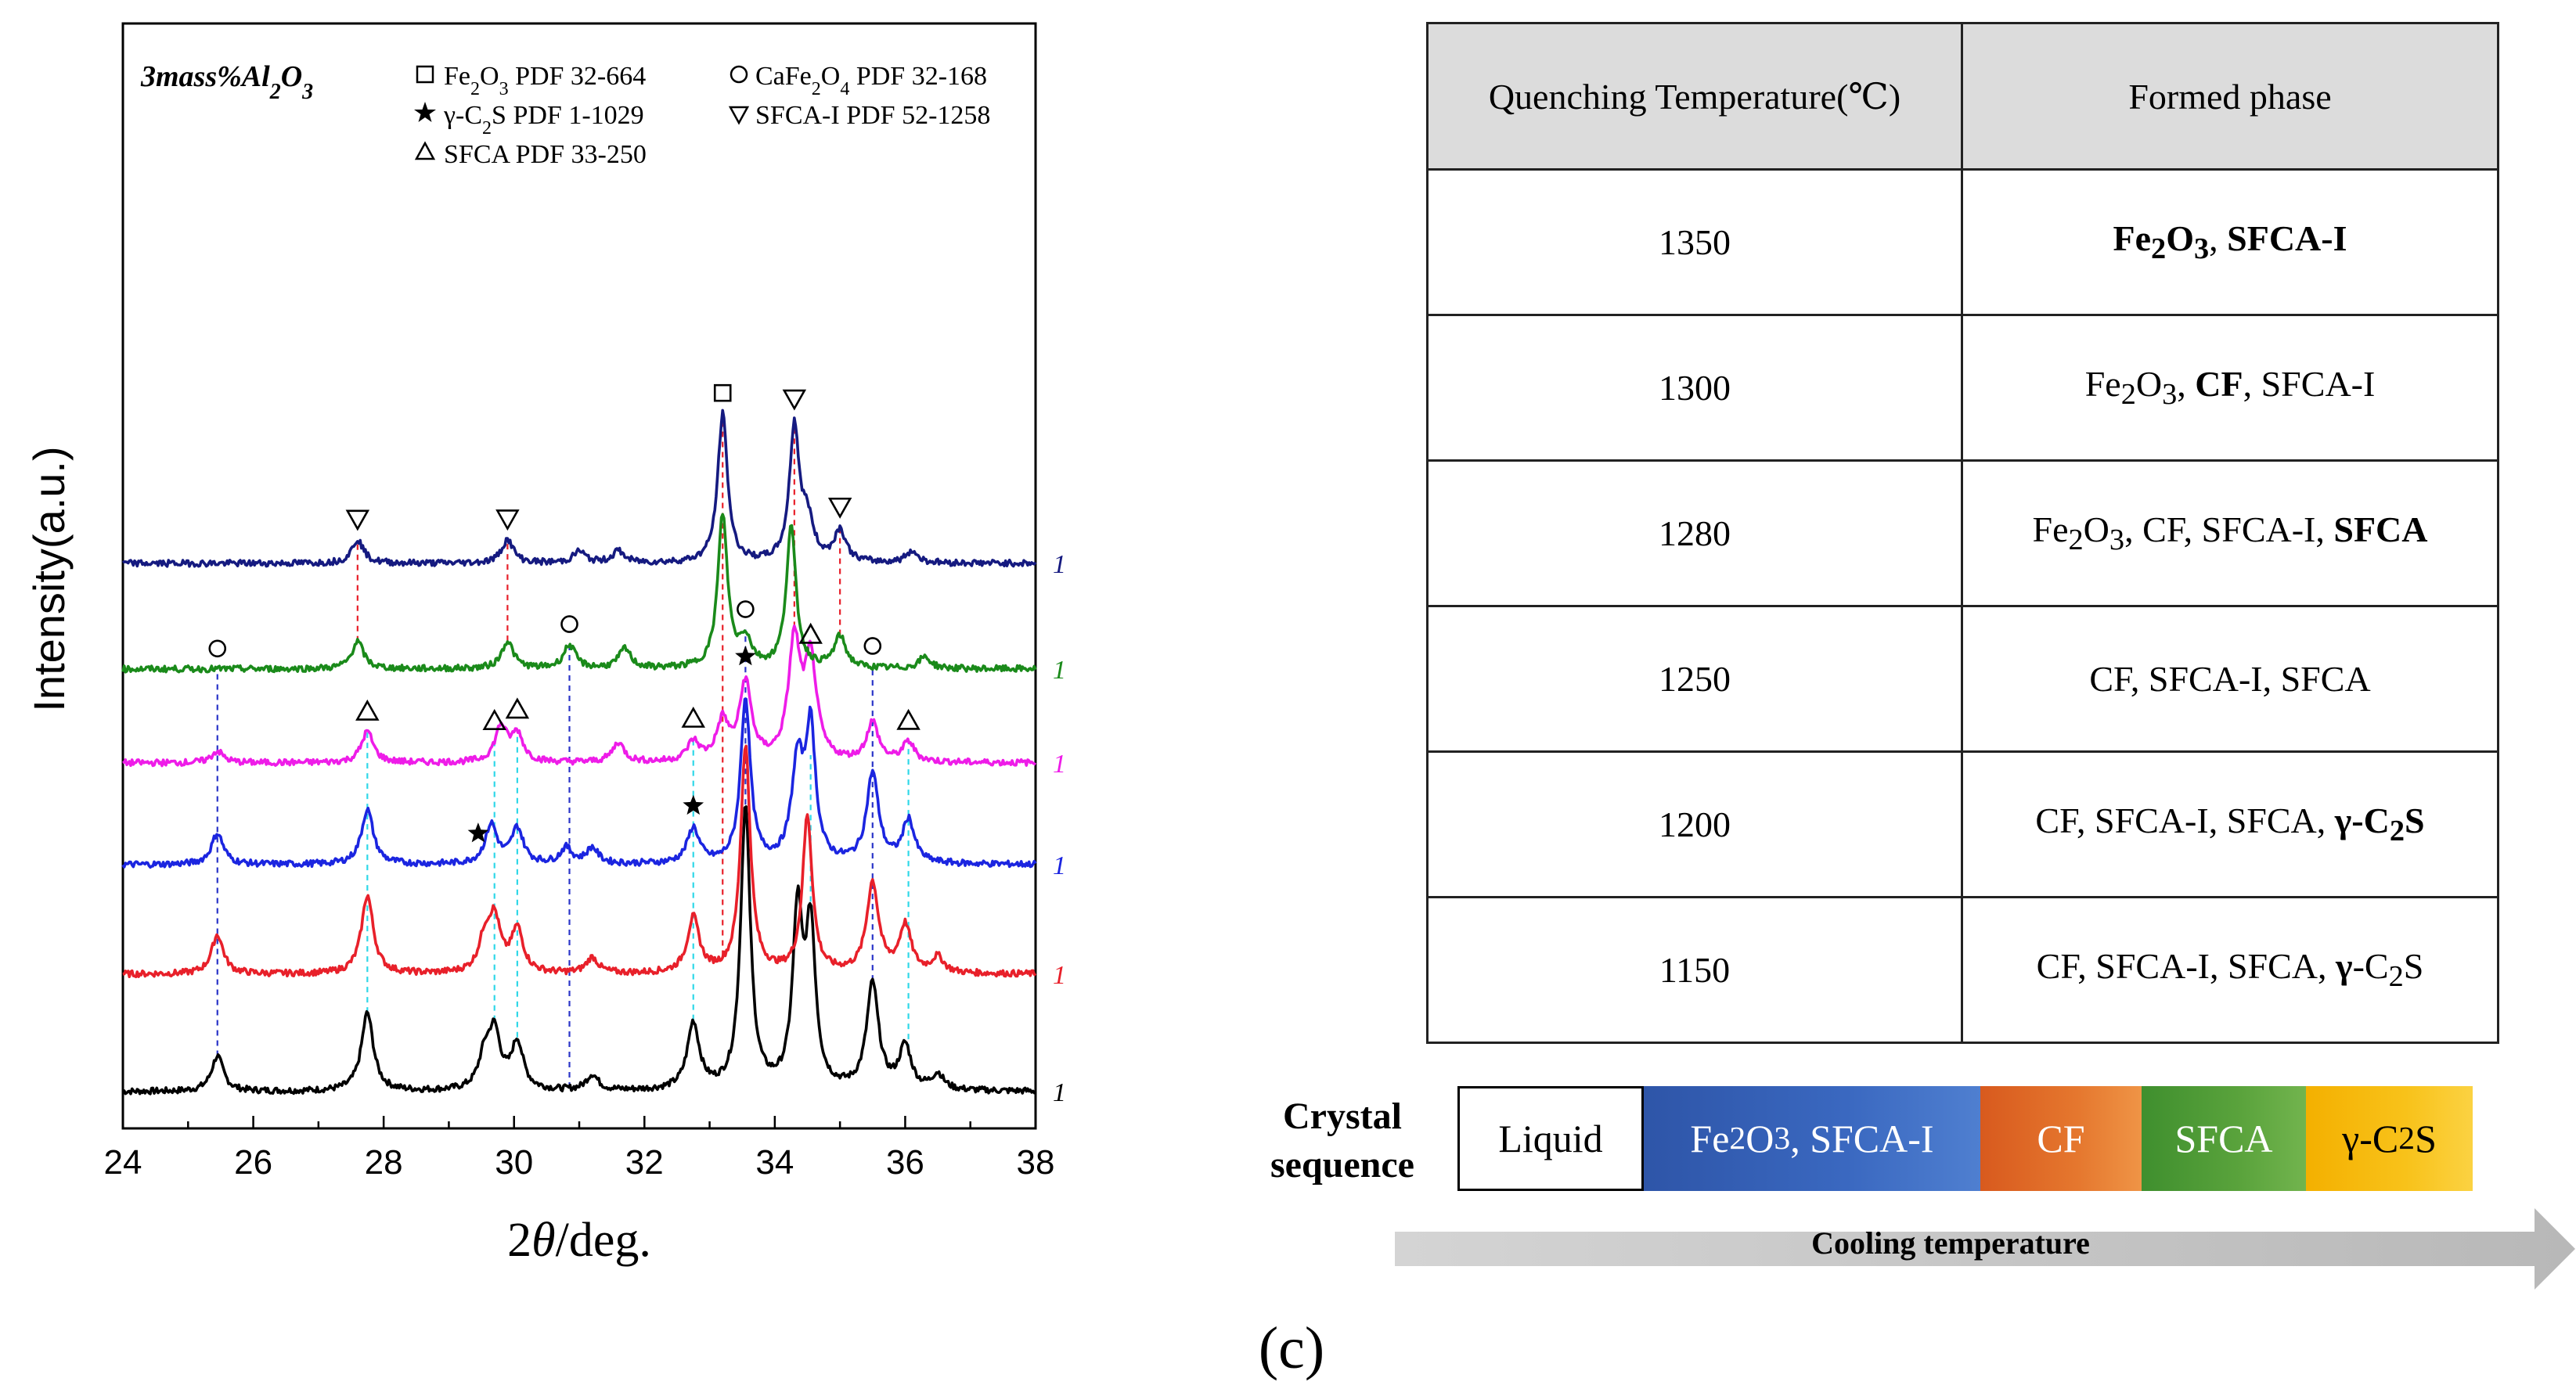 Image resolution: width=2576 pixels, height=1396 pixels. What do you see at coordinates (384, 1162) in the screenshot?
I see `x-tick-label: 28` at bounding box center [384, 1162].